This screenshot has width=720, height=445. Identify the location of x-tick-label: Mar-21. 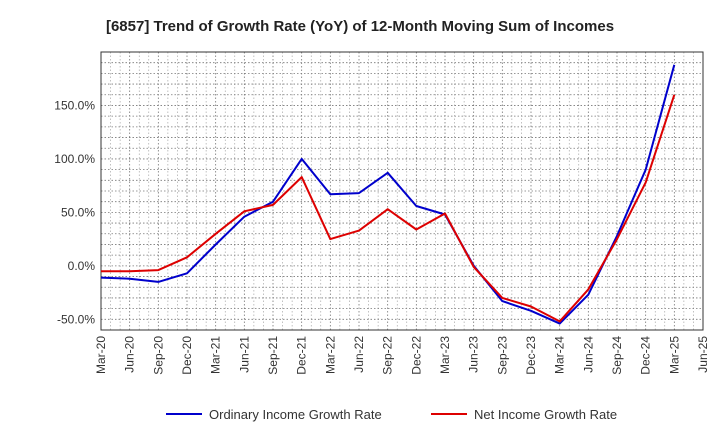
(216, 355).